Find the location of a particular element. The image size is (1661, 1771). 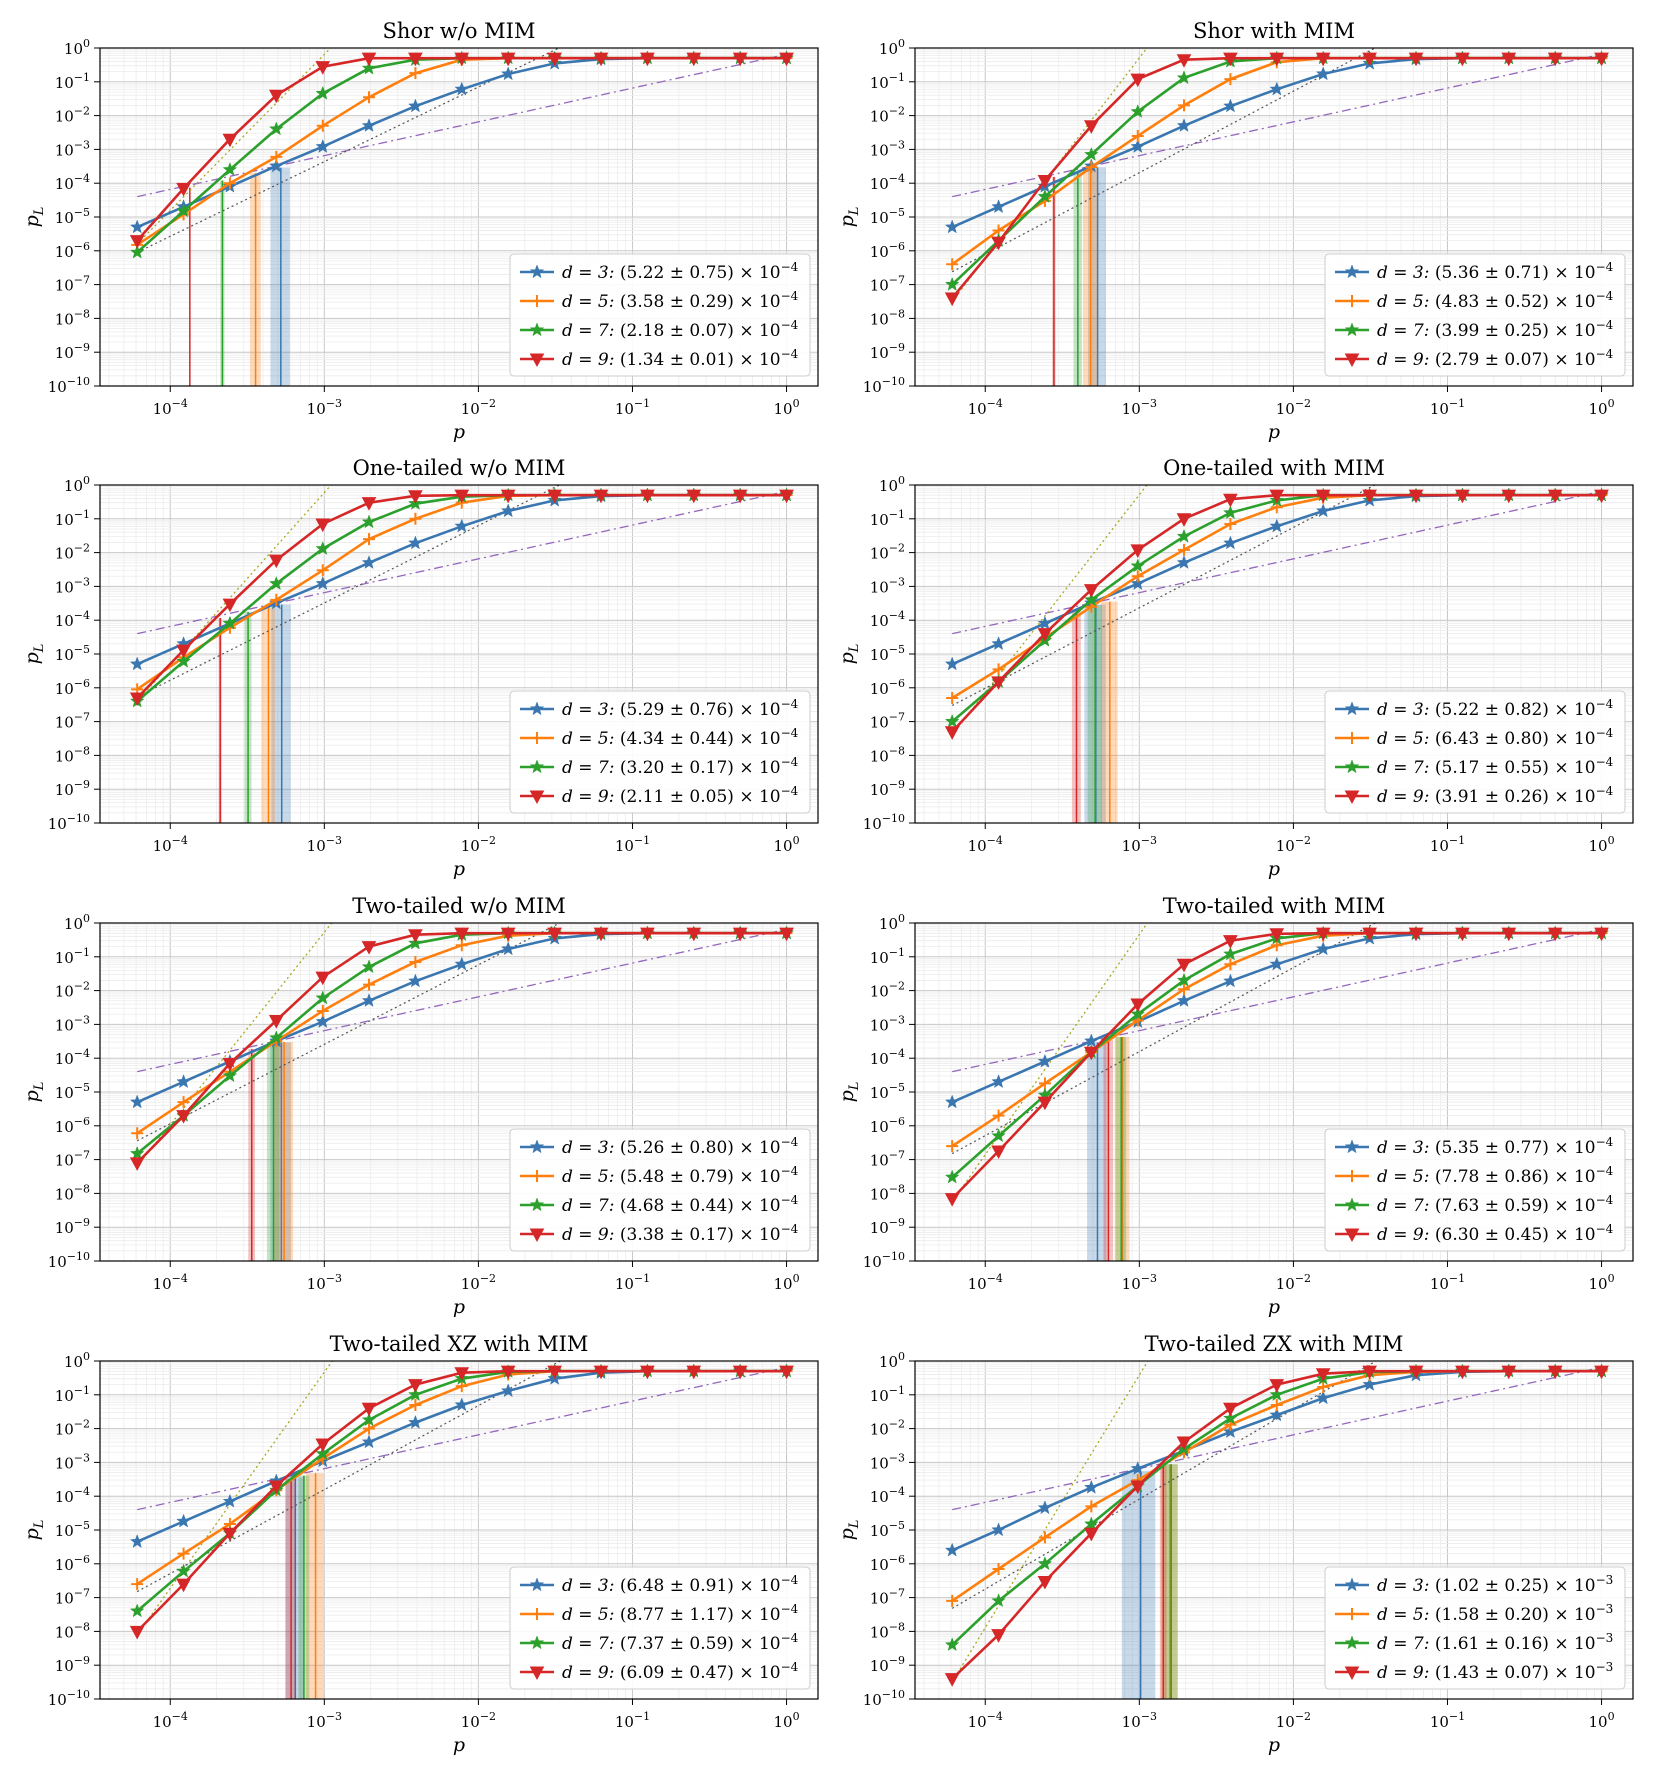

x-tick-label: 10⁻³ is located at coordinates (1139, 844).